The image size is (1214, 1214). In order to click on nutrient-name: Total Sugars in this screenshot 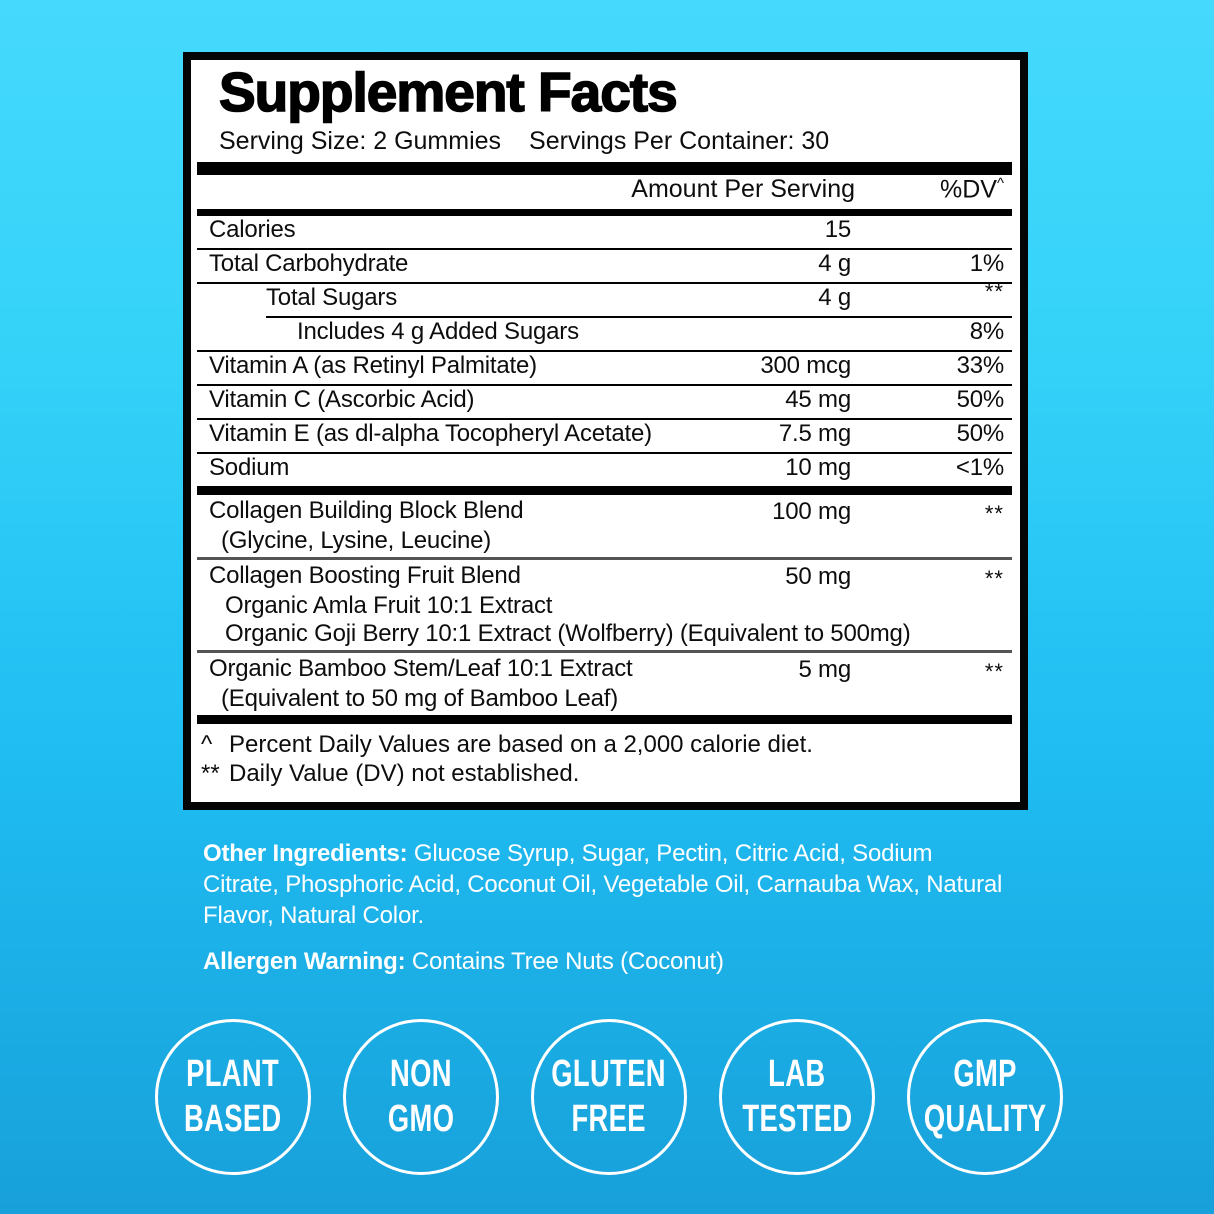, I will do `click(332, 297)`.